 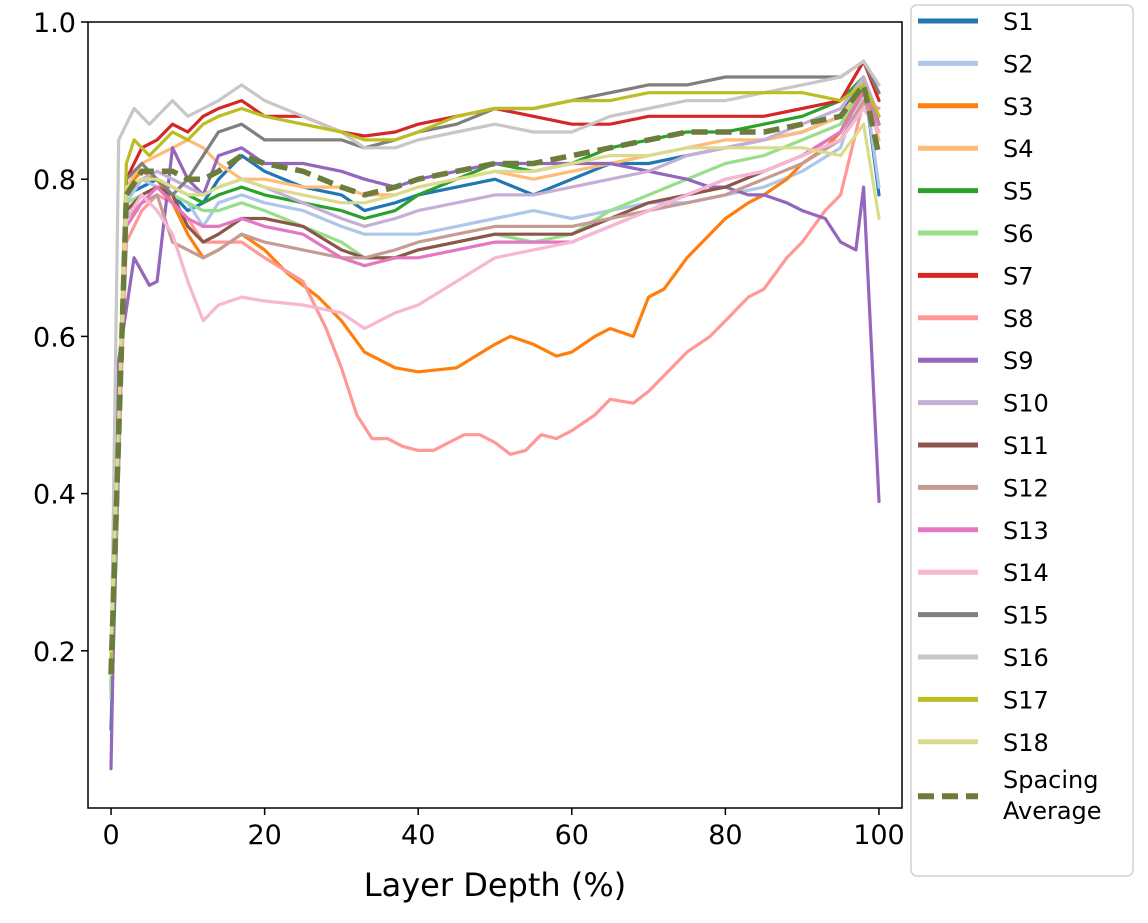 I want to click on legend-entry: S10, so click(x=983, y=404).